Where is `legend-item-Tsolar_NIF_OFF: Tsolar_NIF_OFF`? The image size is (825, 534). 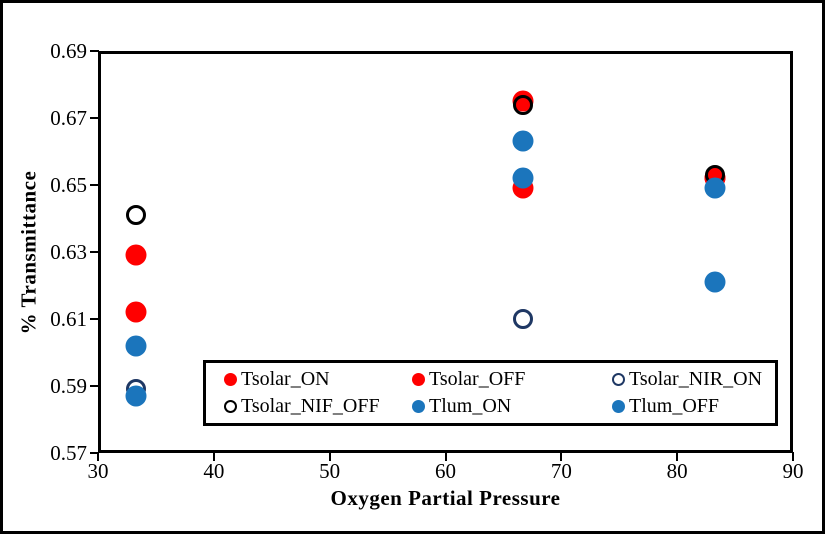
legend-item-Tsolar_NIF_OFF: Tsolar_NIF_OFF is located at coordinates (318, 406).